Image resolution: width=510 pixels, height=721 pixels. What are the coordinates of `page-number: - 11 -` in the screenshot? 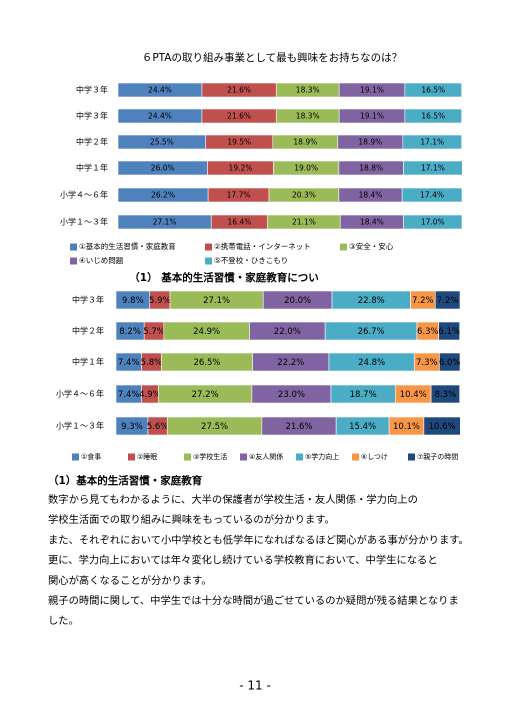 It's located at (255, 686).